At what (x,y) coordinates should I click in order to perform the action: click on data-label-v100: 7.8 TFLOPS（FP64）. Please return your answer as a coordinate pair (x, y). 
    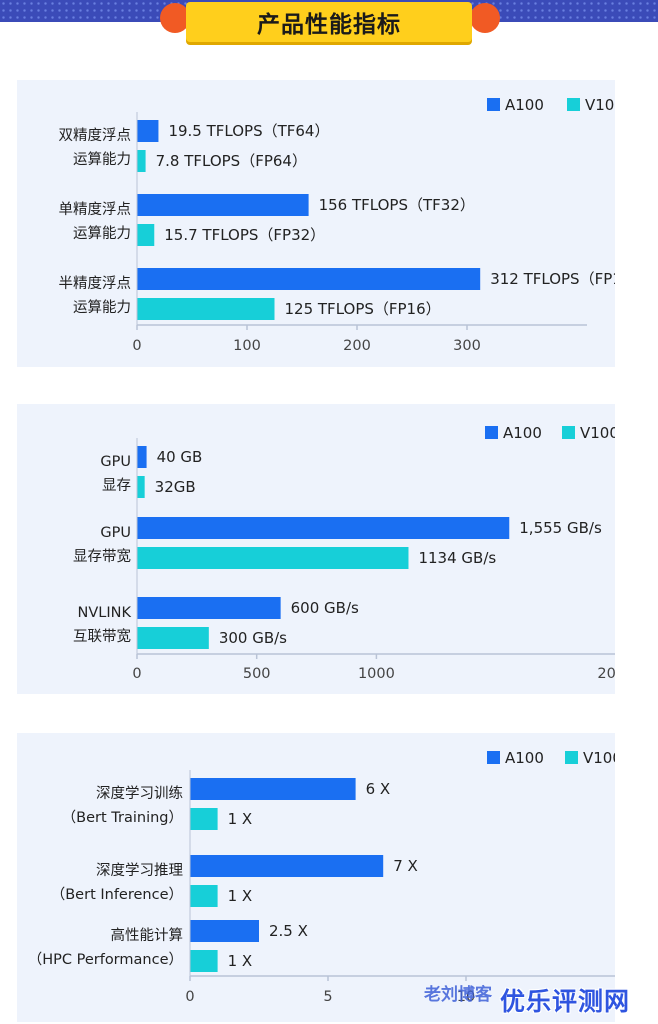
    Looking at the image, I should click on (231, 161).